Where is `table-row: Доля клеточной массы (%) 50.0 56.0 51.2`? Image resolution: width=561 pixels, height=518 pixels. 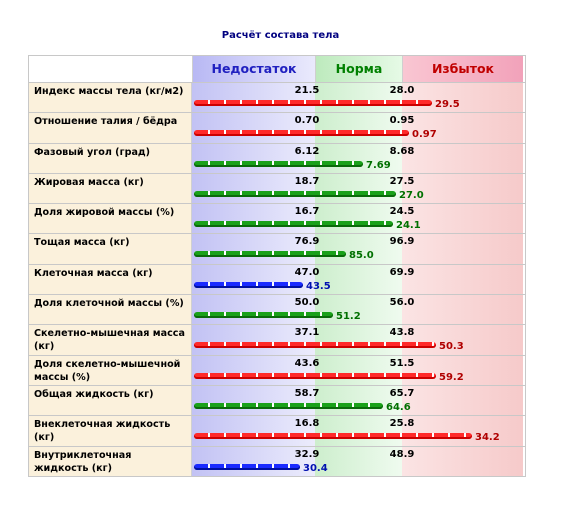 table-row: Доля клеточной массы (%) 50.0 56.0 51.2 is located at coordinates (277, 309).